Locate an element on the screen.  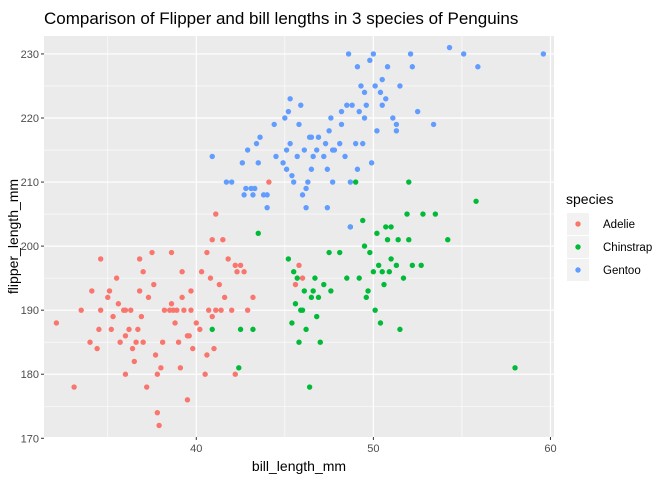
x-tick-label: 40 is located at coordinates (196, 449).